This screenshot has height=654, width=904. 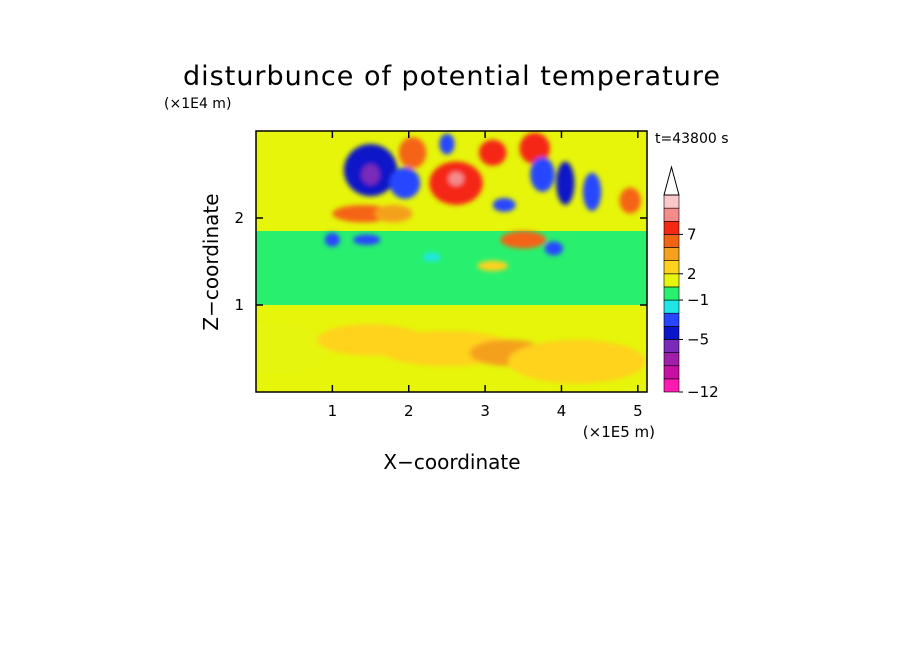 I want to click on time-label: t=43800 s, so click(x=692, y=139).